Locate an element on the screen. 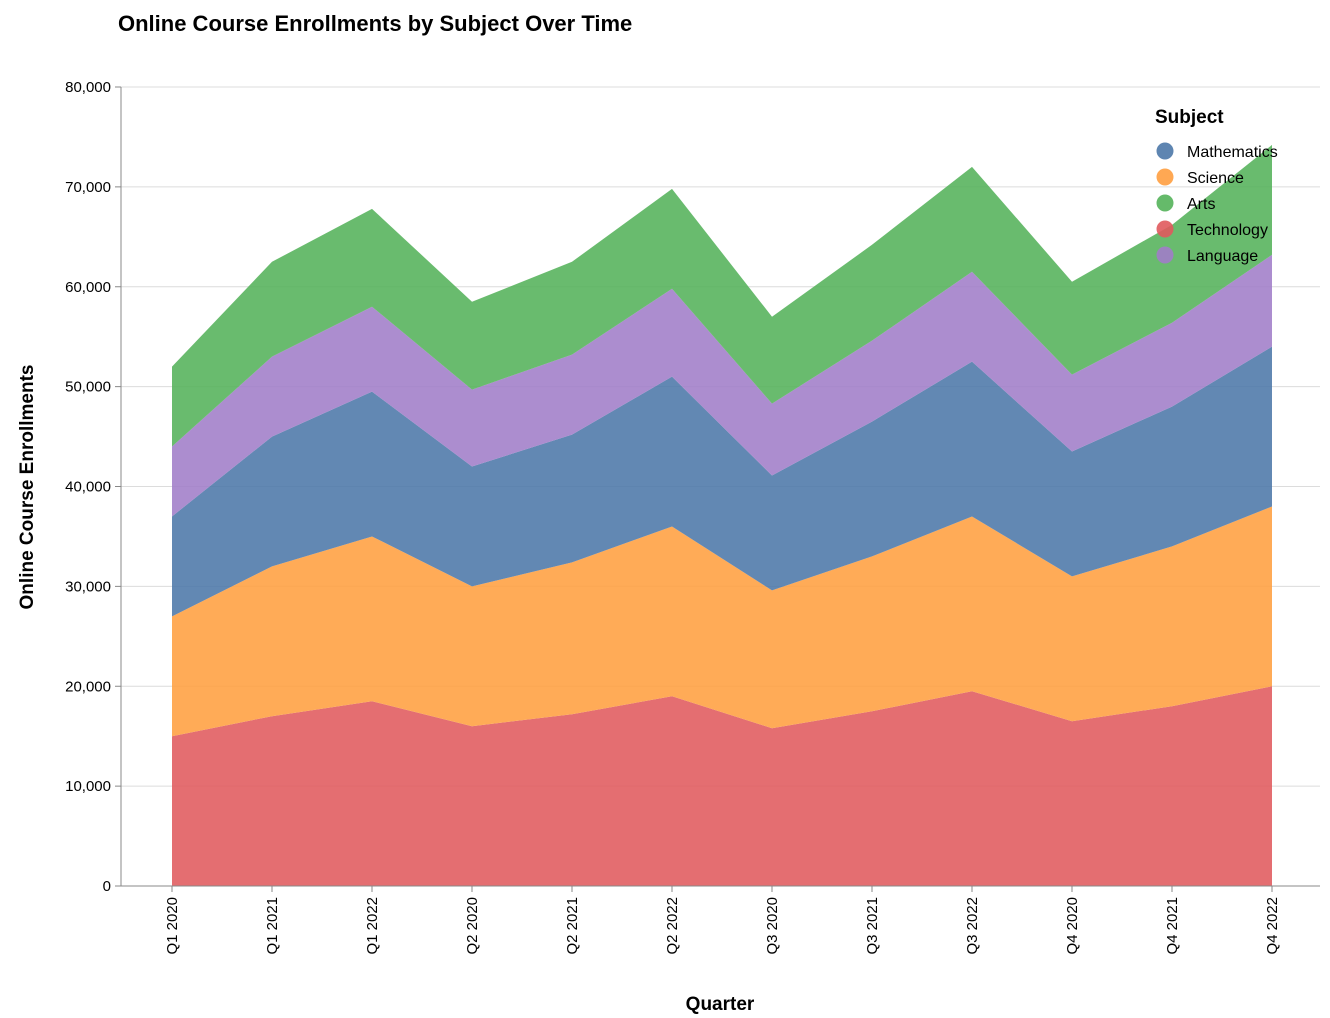 Image resolution: width=1330 pixels, height=1018 pixels. y-tick-label: 0 is located at coordinates (107, 886).